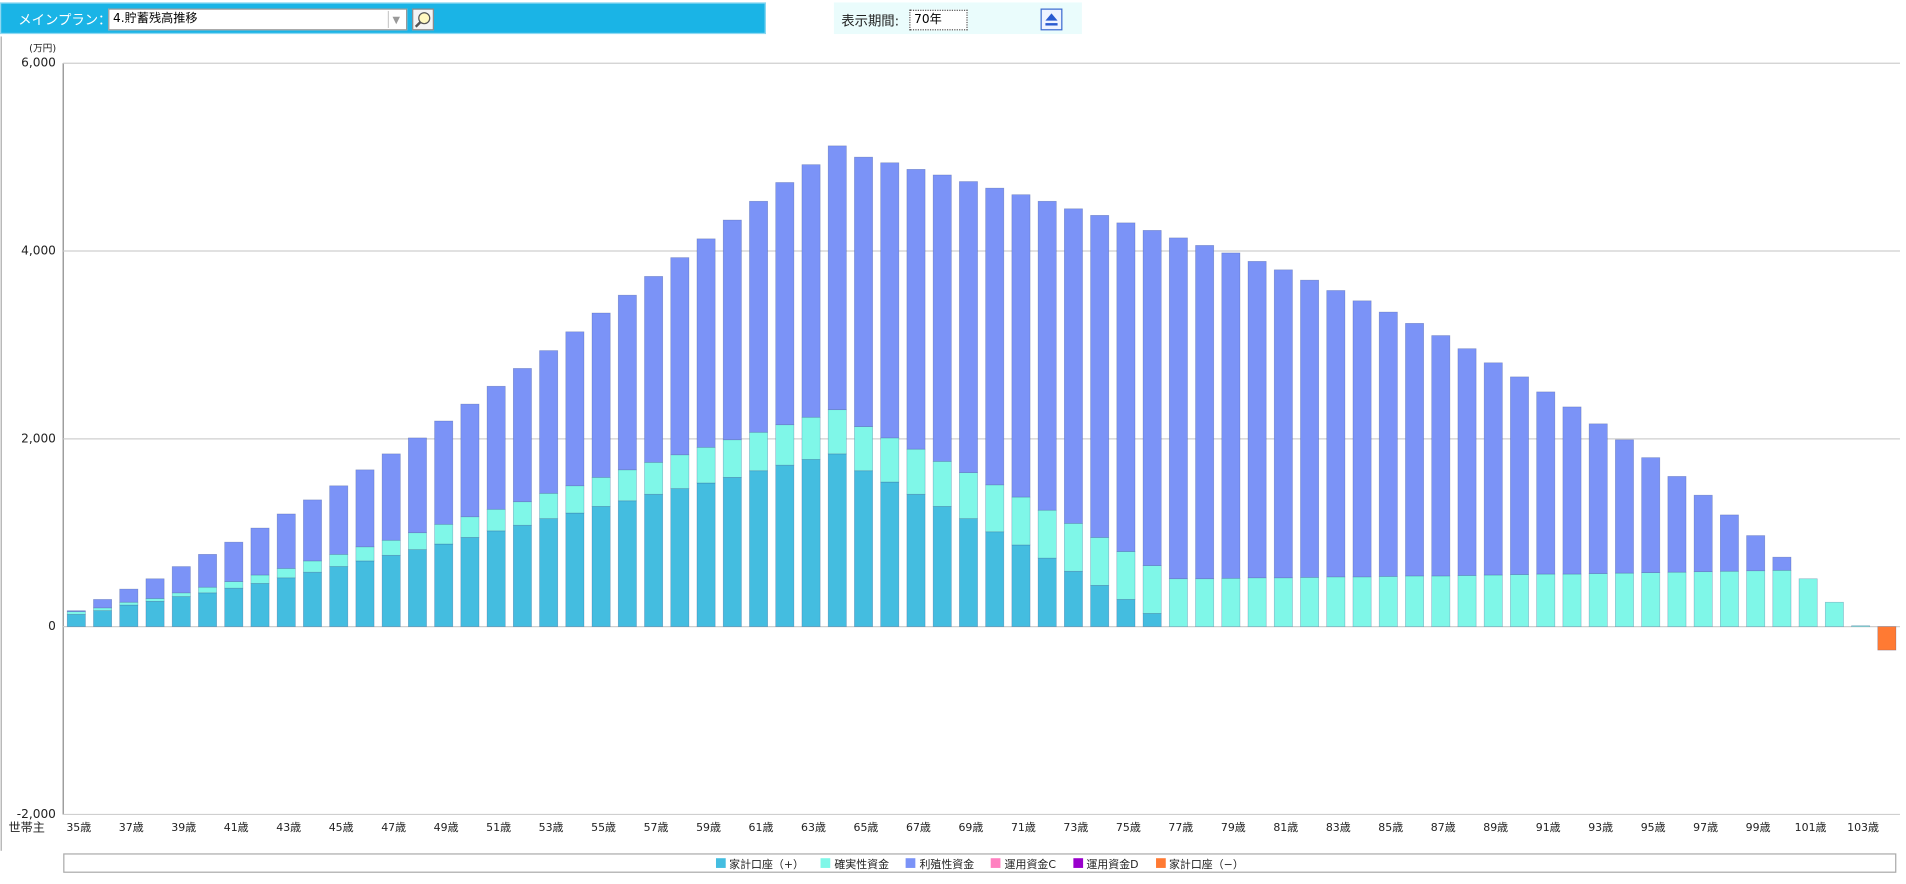 The width and height of the screenshot is (1906, 884). What do you see at coordinates (918, 827) in the screenshot?
I see `x-tick-label: 67歳` at bounding box center [918, 827].